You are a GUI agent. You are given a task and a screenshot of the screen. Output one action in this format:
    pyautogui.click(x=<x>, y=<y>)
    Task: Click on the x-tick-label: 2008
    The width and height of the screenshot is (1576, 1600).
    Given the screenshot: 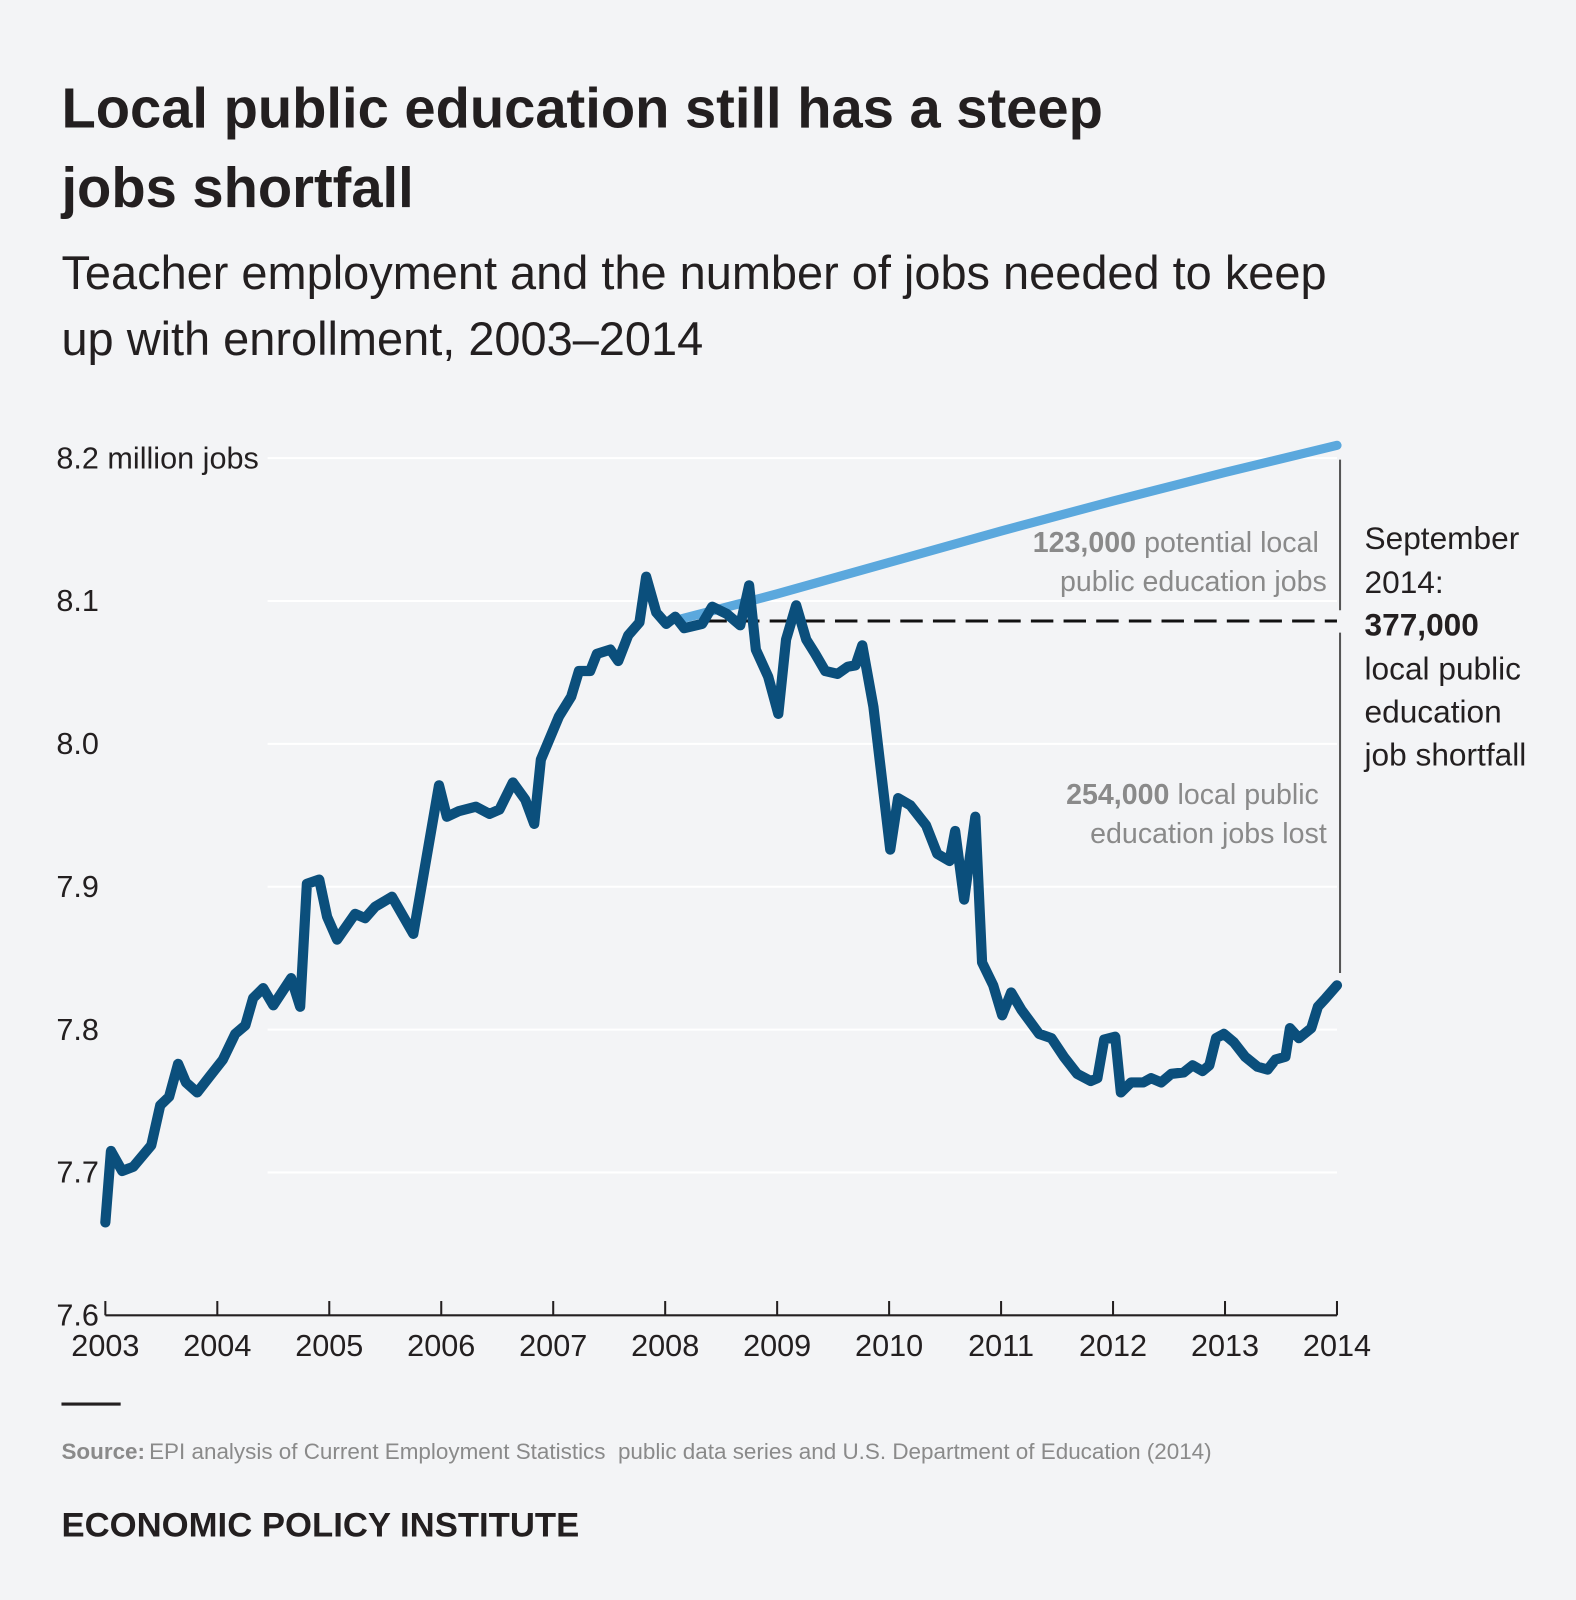 What is the action you would take?
    pyautogui.click(x=665, y=1346)
    